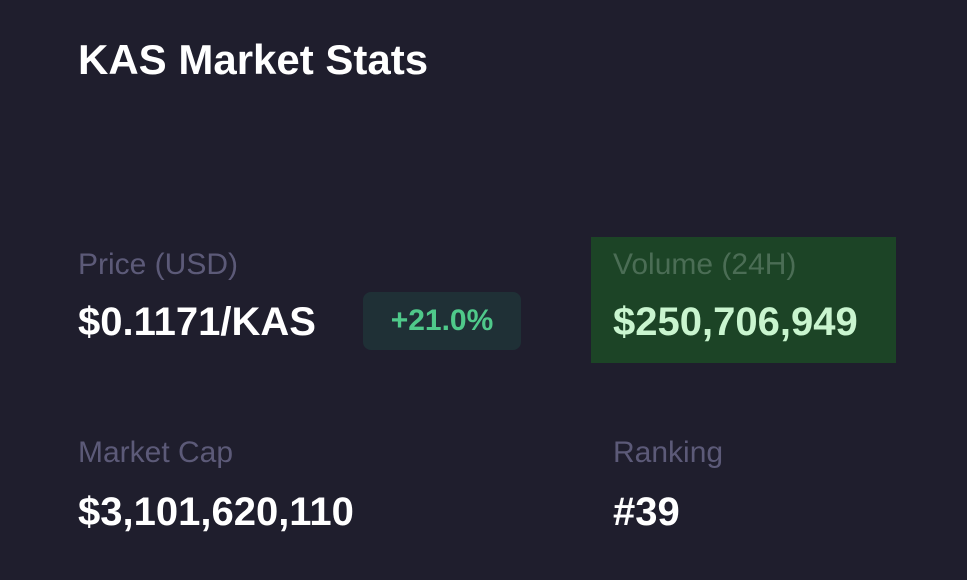 The image size is (967, 580). What do you see at coordinates (156, 452) in the screenshot?
I see `stat-label: Market Cap` at bounding box center [156, 452].